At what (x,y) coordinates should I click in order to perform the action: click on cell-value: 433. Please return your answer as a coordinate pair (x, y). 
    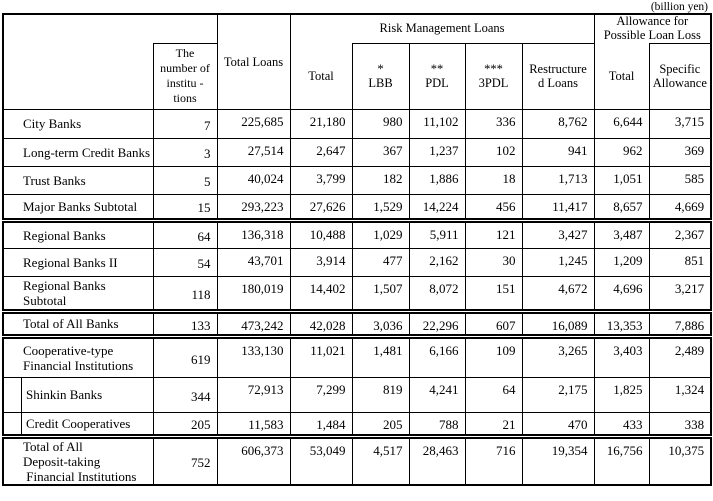
    Looking at the image, I should click on (621, 424).